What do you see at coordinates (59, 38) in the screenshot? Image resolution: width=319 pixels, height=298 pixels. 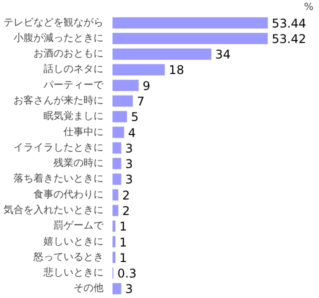 I see `y-tick-label: 小腹が減ったときに` at bounding box center [59, 38].